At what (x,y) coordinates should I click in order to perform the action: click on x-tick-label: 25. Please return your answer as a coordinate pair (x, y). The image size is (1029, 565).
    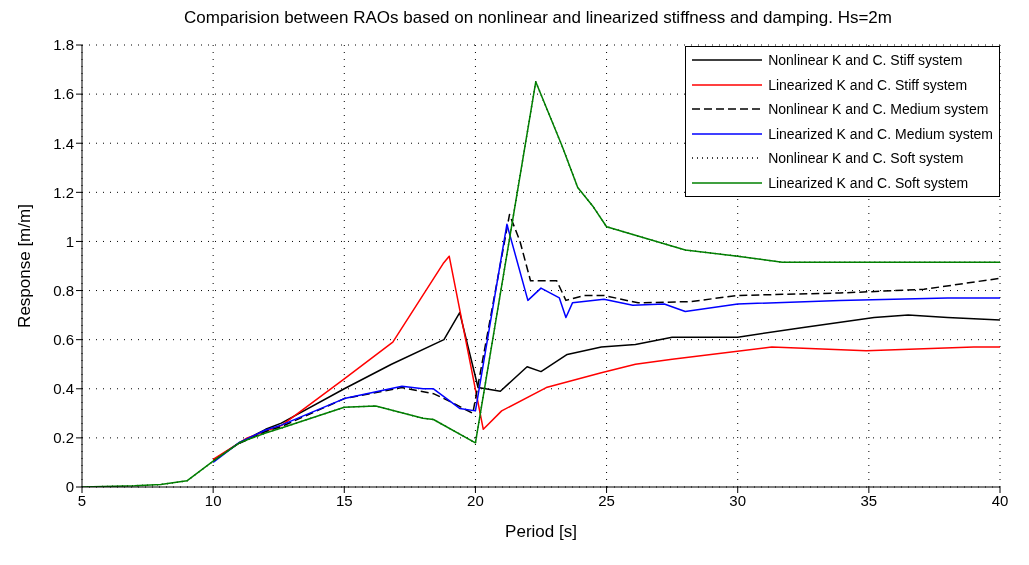
    Looking at the image, I should click on (606, 500).